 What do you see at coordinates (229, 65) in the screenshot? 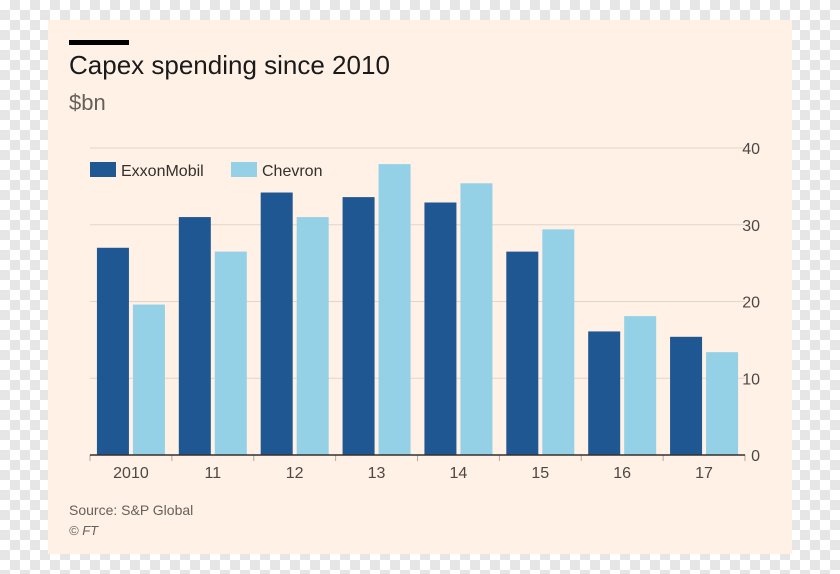
I see `chart-title: Capex spending since 2010` at bounding box center [229, 65].